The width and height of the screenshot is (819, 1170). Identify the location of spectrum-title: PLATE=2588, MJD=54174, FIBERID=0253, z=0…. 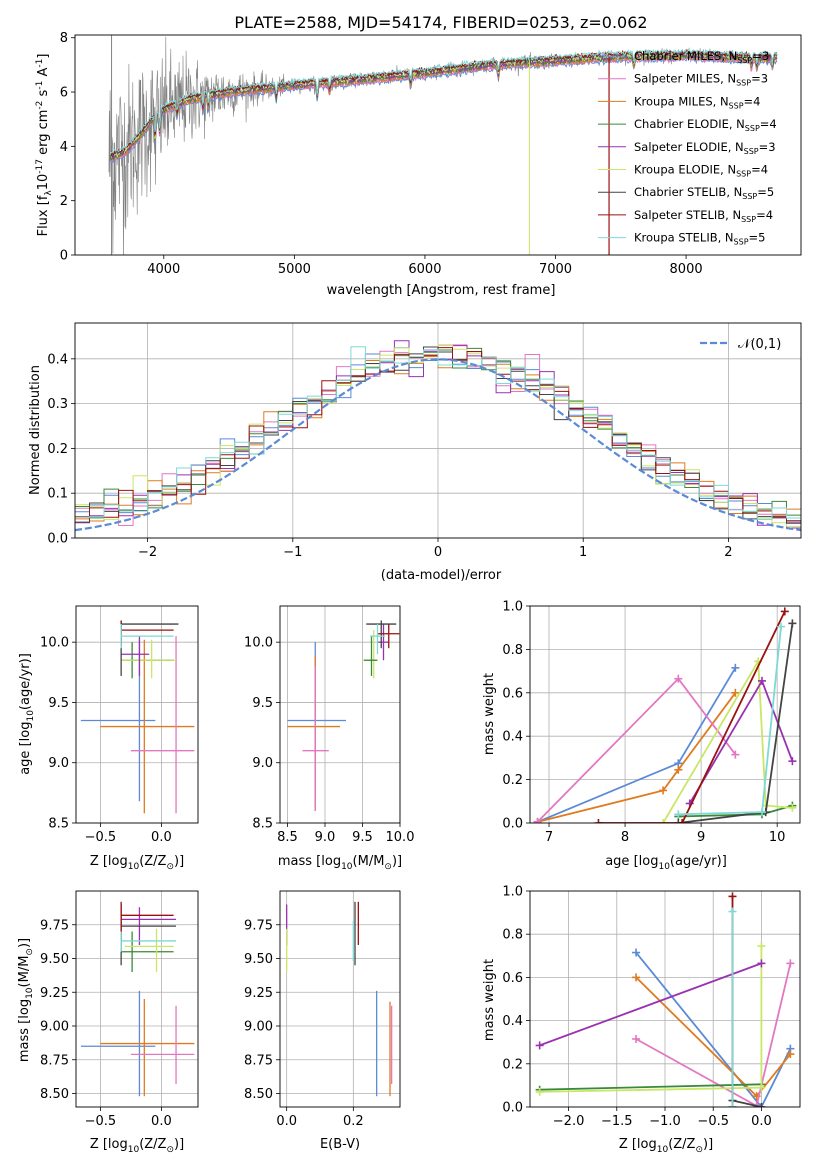
(440, 22).